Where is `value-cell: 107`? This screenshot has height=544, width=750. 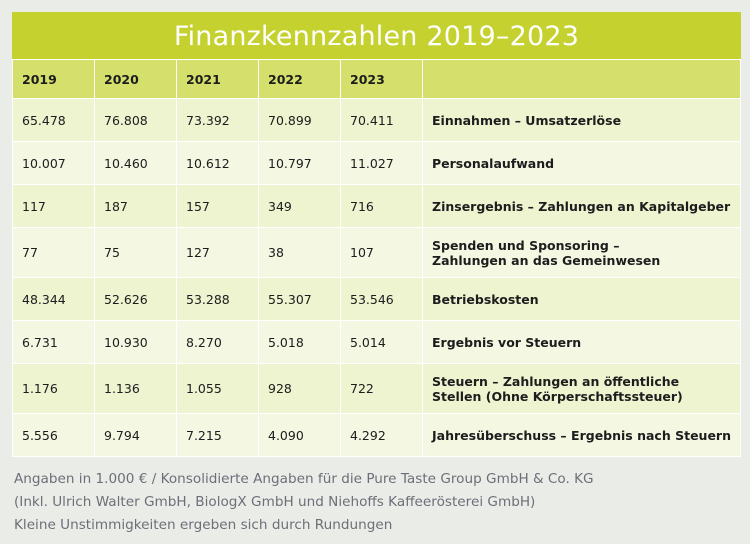
value-cell: 107 is located at coordinates (381, 252).